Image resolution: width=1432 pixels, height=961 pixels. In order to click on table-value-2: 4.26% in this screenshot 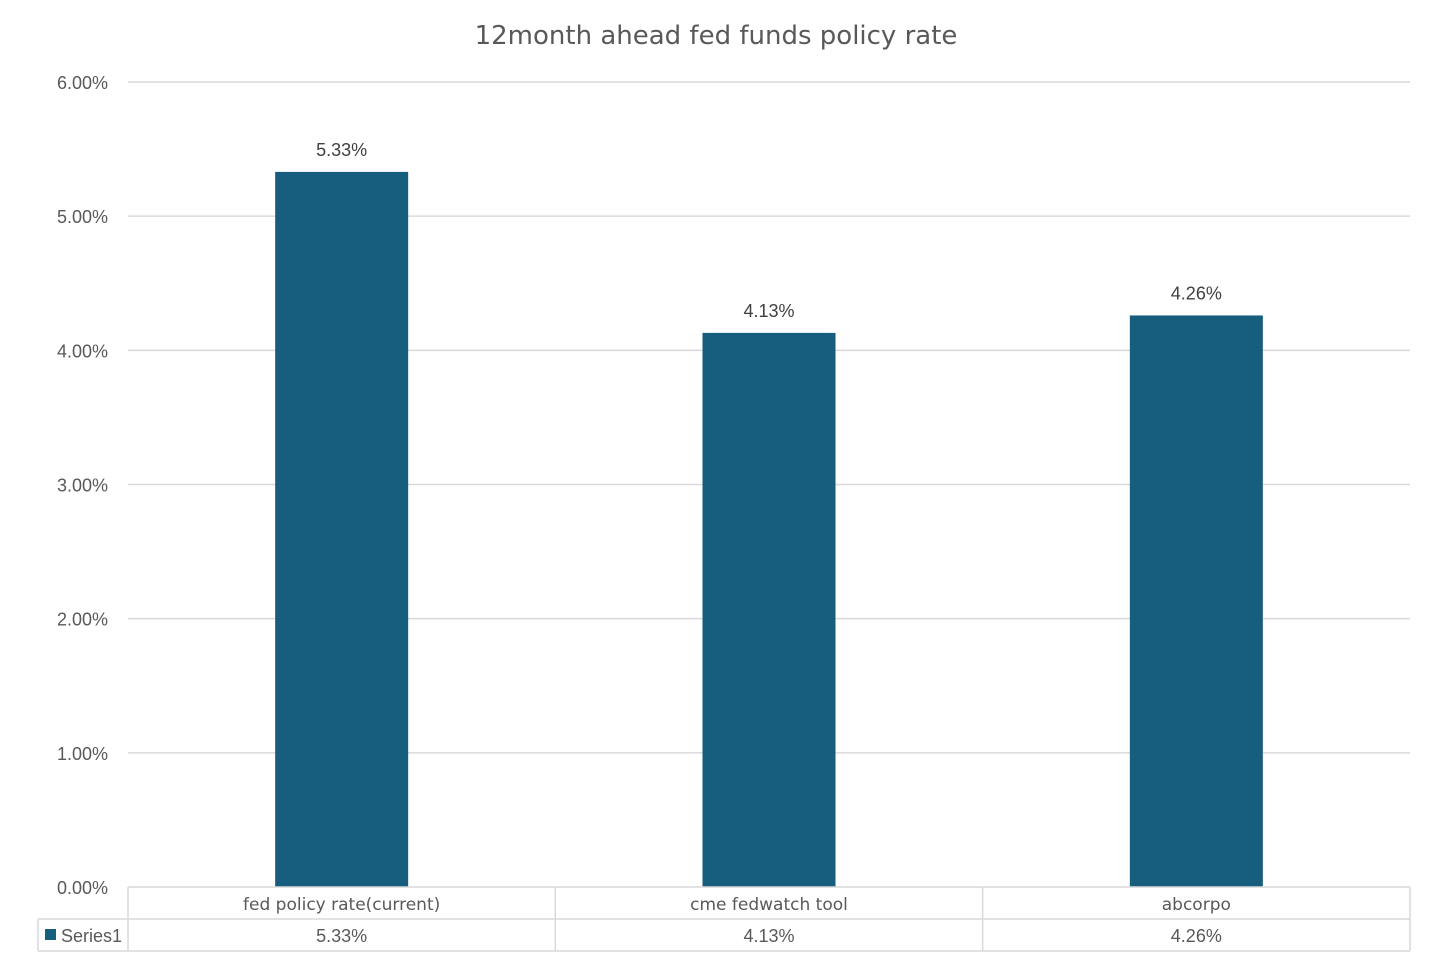, I will do `click(1196, 936)`.